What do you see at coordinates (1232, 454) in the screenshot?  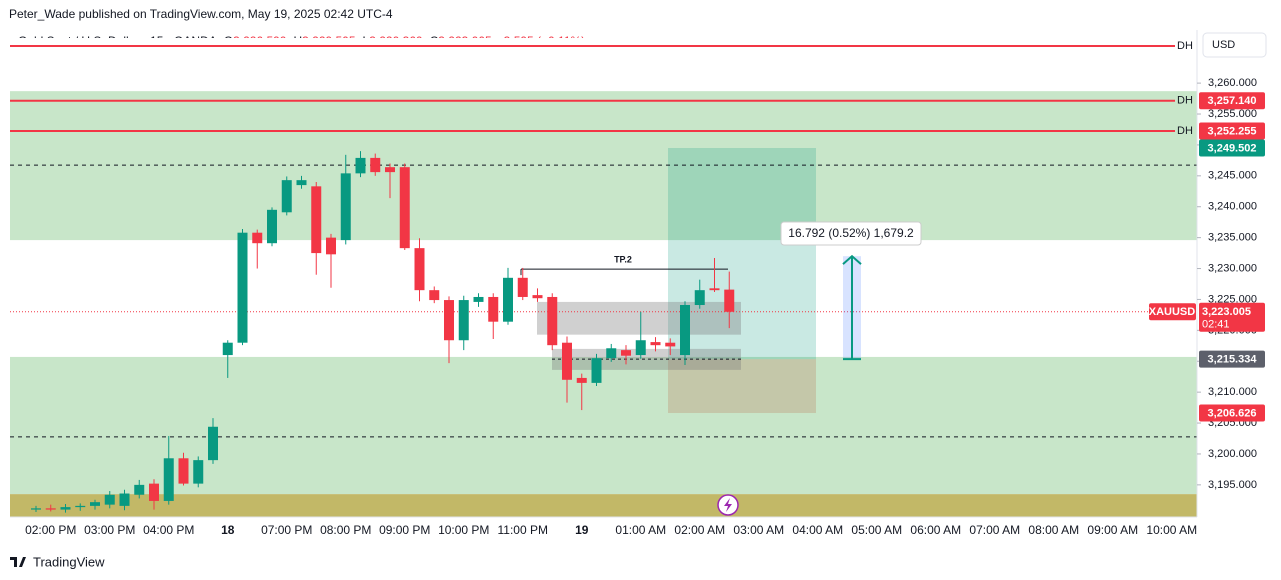 I see `y-tick-label: 3,200.000` at bounding box center [1232, 454].